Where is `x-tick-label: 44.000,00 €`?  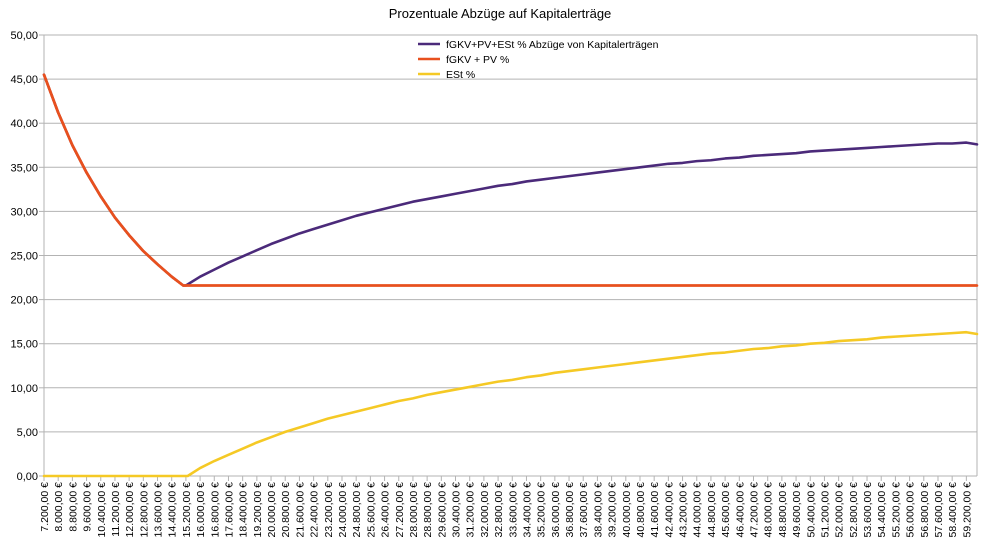
x-tick-label: 44.000,00 € is located at coordinates (698, 510).